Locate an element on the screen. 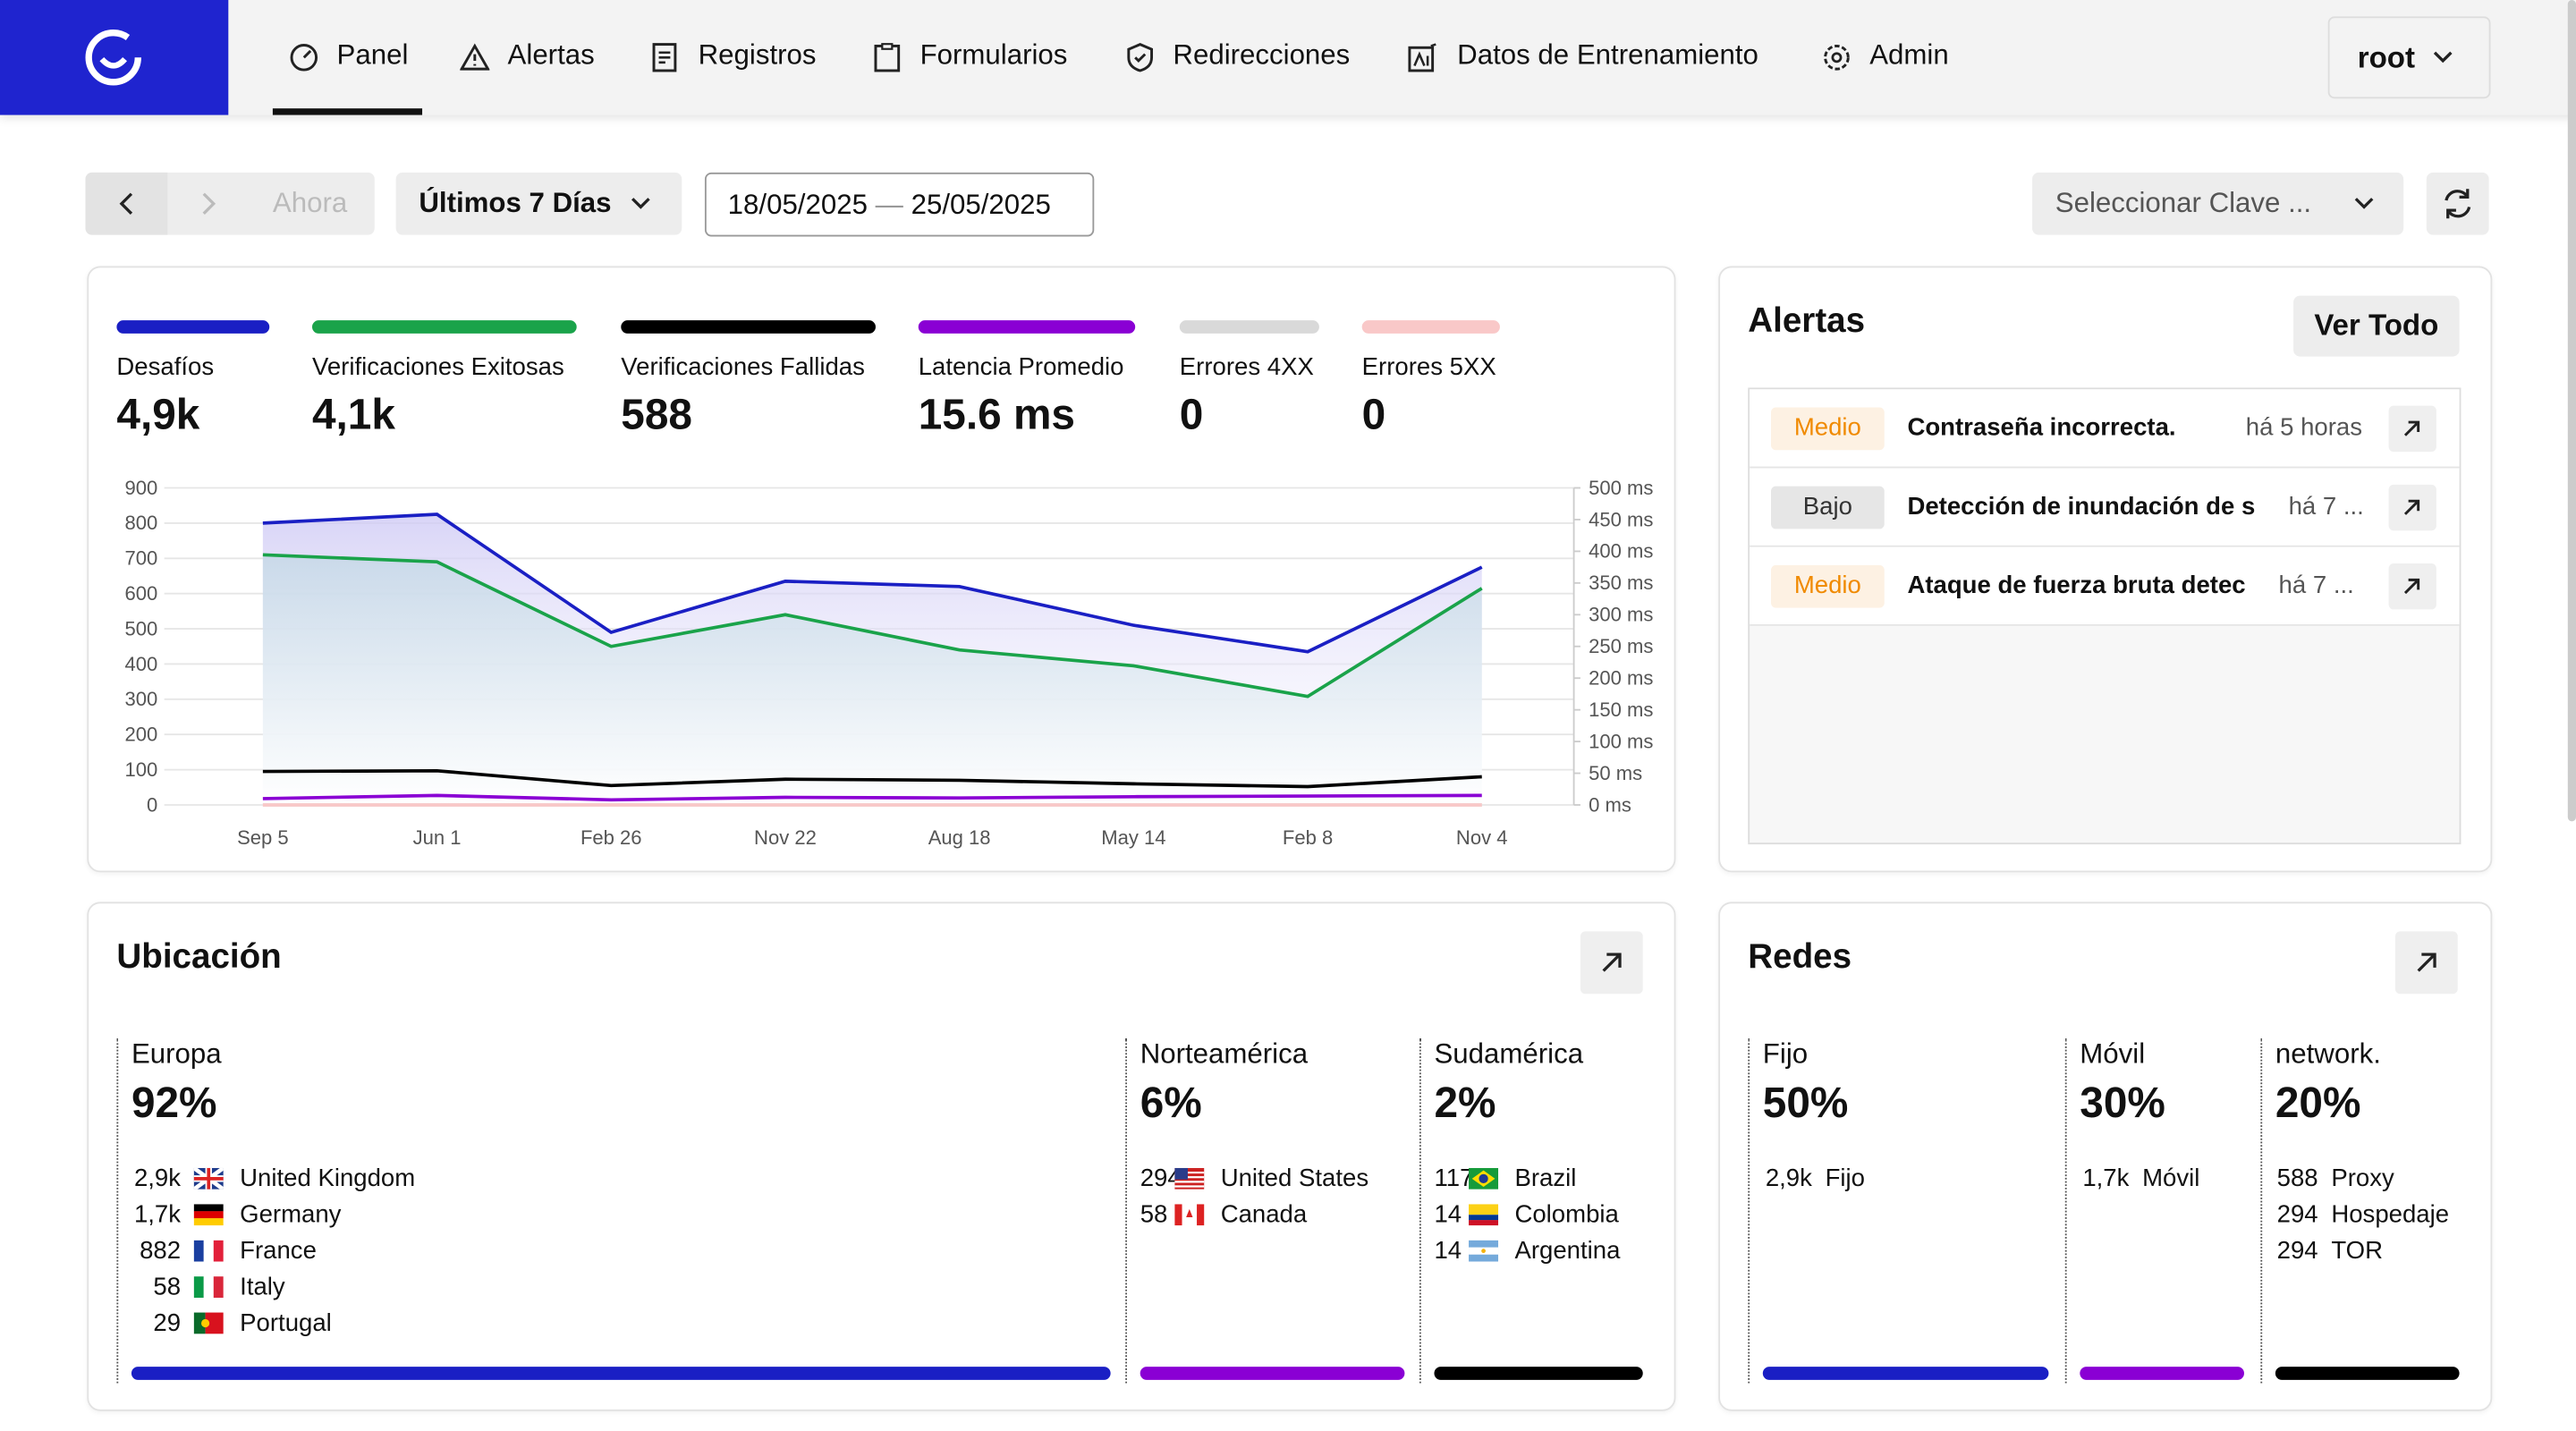 The height and width of the screenshot is (1431, 2576). y-tick-label: 0 is located at coordinates (152, 804).